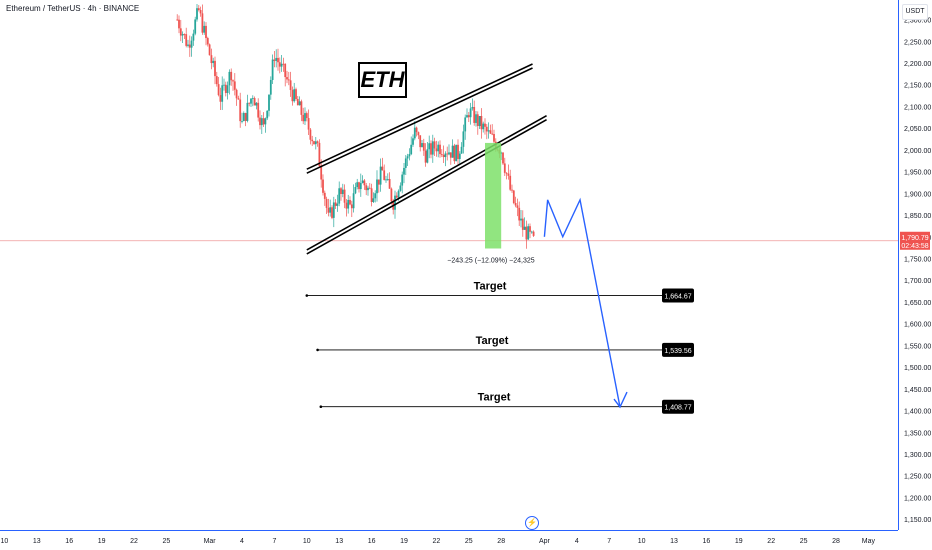 The height and width of the screenshot is (550, 932). I want to click on y-tick-label: 1,600.00, so click(917, 325).